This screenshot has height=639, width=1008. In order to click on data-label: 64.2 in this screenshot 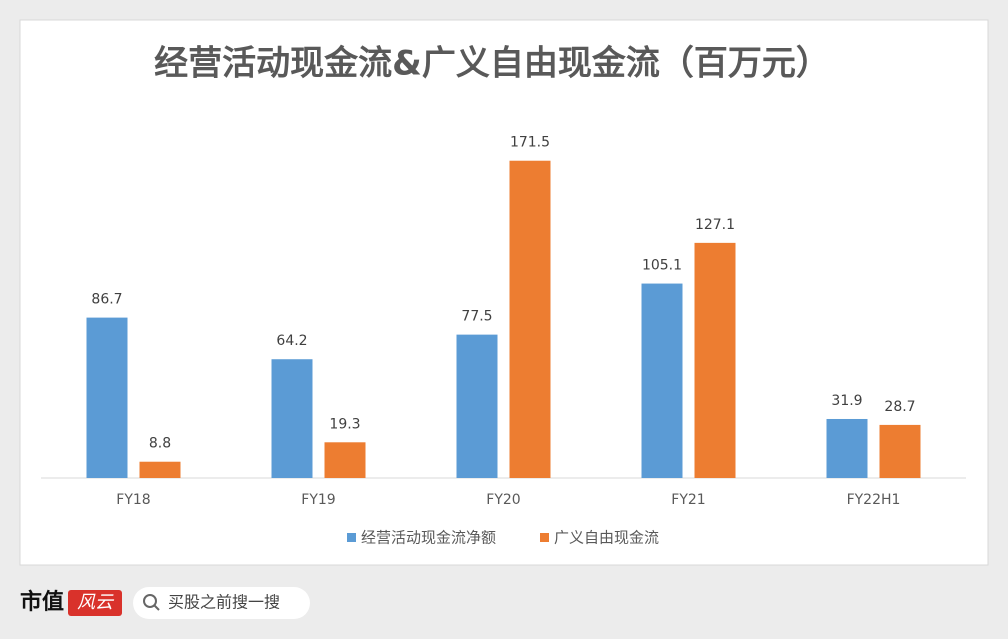, I will do `click(291, 341)`.